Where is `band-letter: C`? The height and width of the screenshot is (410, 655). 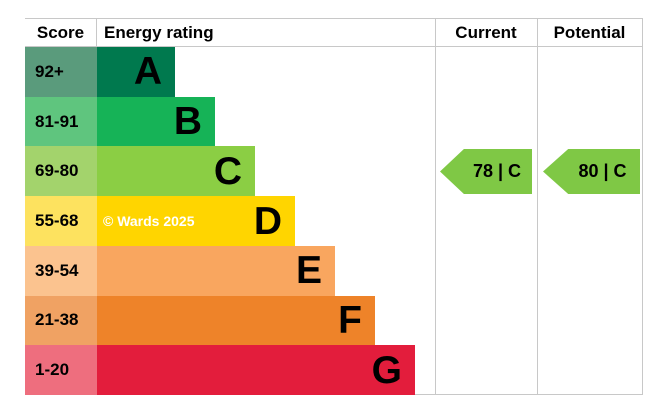
band-letter: C is located at coordinates (227, 171).